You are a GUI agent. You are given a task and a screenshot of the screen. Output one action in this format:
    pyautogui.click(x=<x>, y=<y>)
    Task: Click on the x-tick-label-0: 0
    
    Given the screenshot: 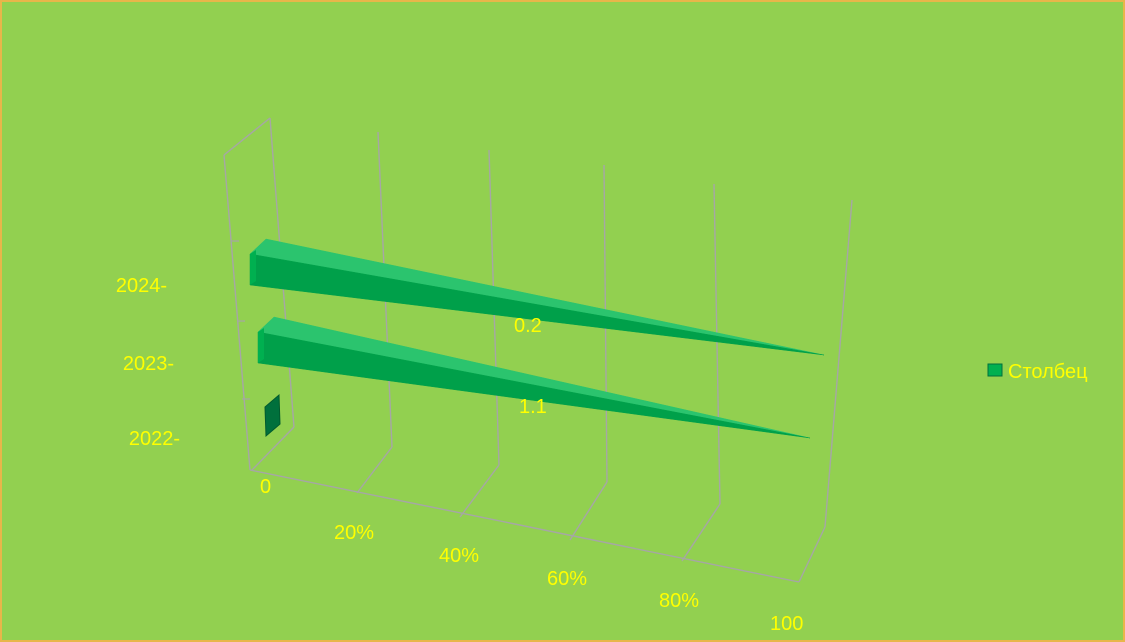 What is the action you would take?
    pyautogui.click(x=265, y=487)
    